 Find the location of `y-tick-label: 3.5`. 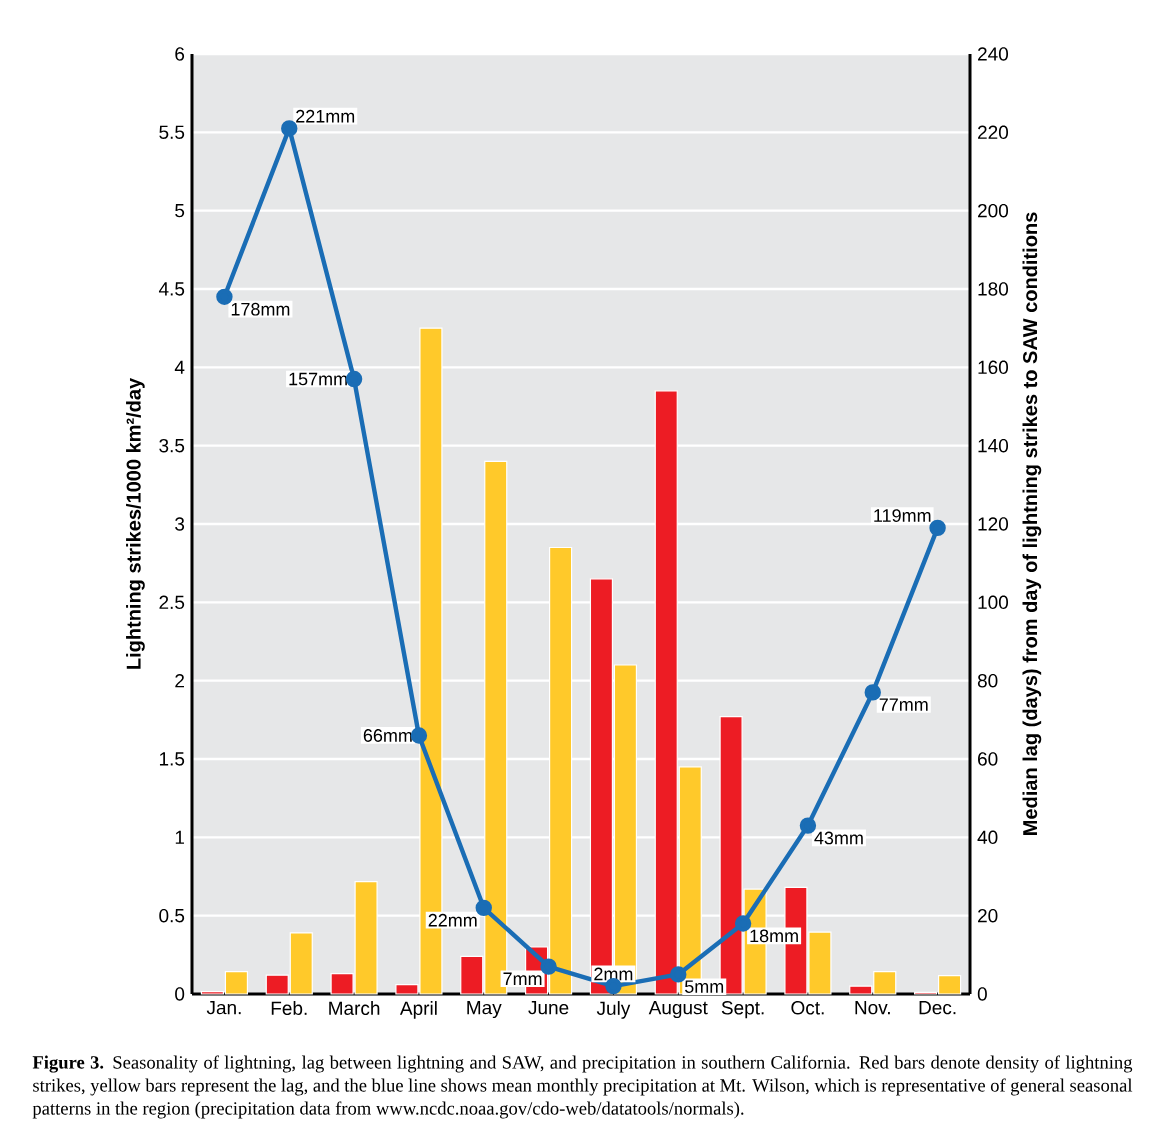

y-tick-label: 3.5 is located at coordinates (172, 445).